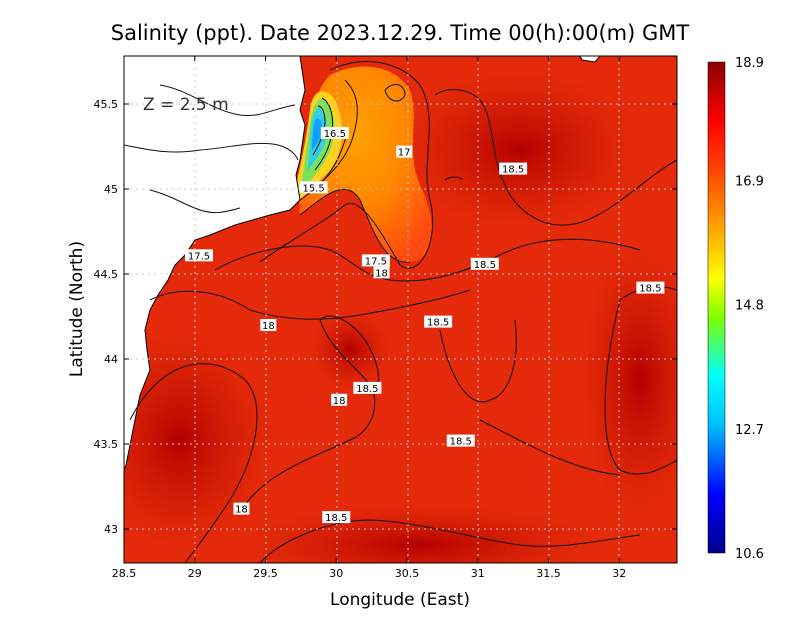 The width and height of the screenshot is (800, 618). What do you see at coordinates (749, 63) in the screenshot?
I see `colorbar-tick-label: 18.9` at bounding box center [749, 63].